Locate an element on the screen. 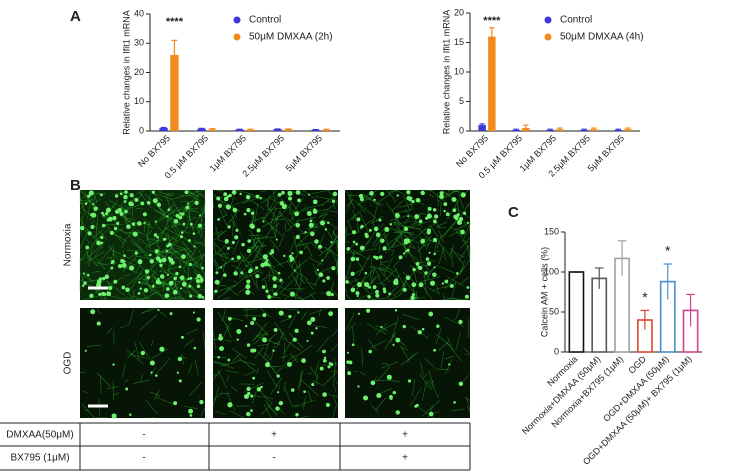 The image size is (740, 474). y-tick-label: 40 is located at coordinates (139, 13).